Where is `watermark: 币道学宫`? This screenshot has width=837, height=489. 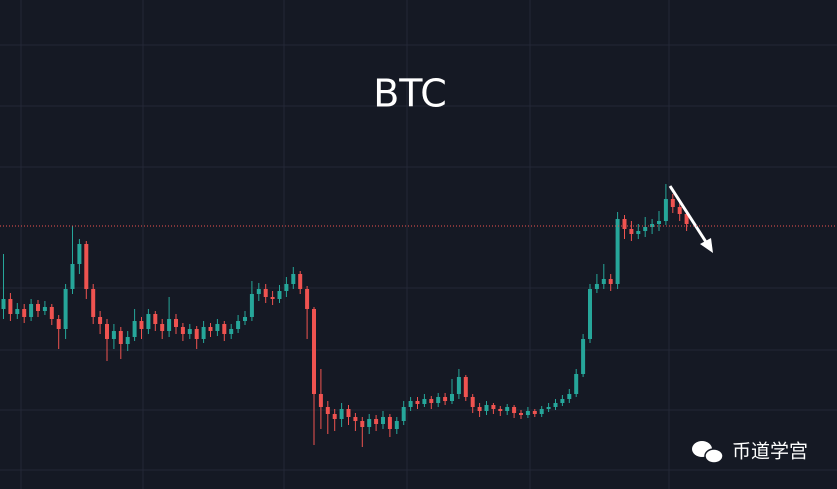 watermark: 币道学宫 is located at coordinates (750, 452).